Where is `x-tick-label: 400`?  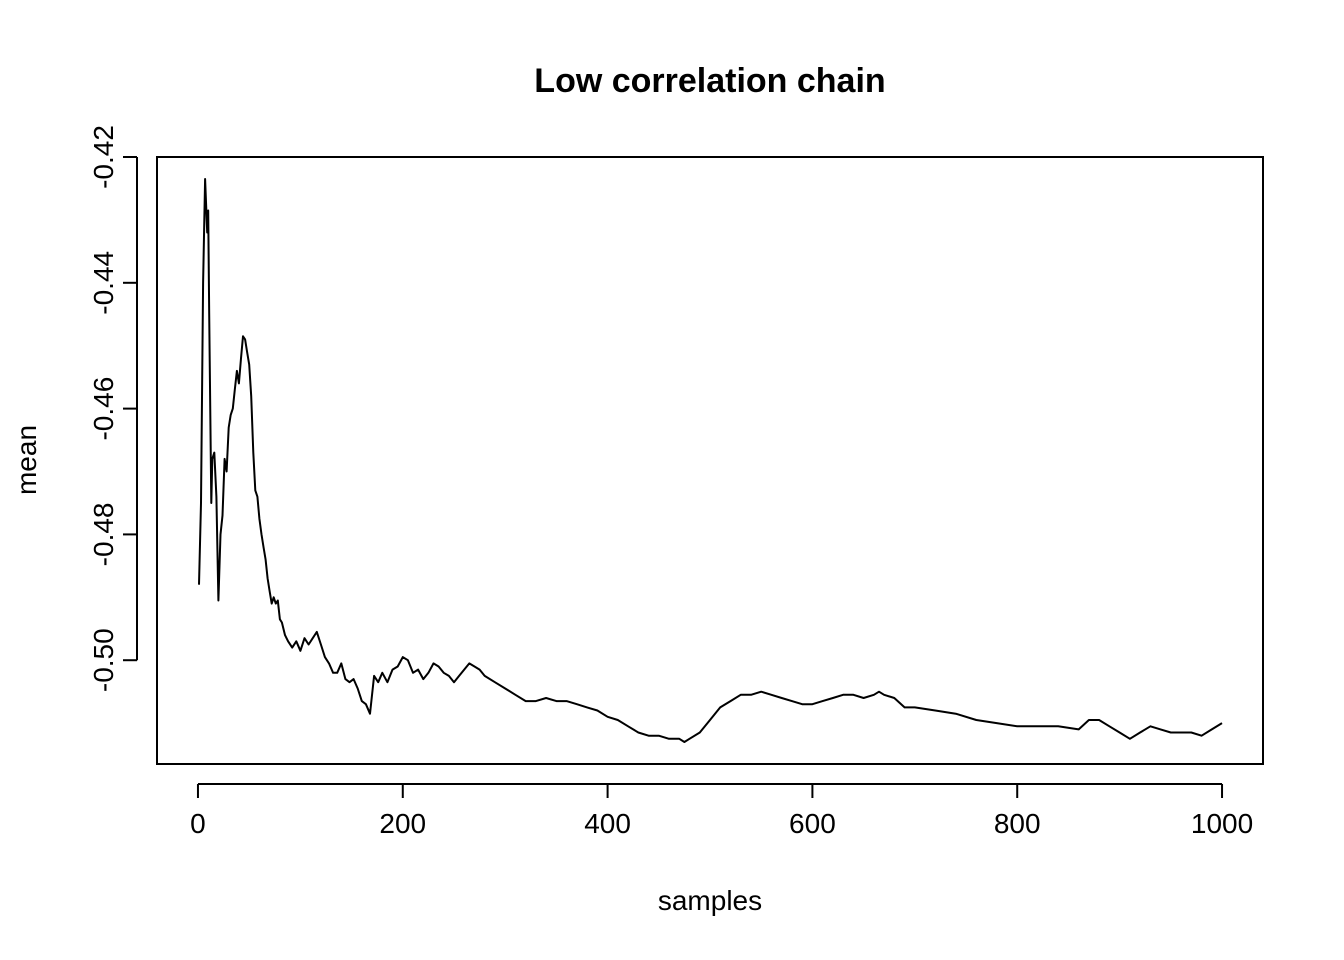
x-tick-label: 400 is located at coordinates (607, 823).